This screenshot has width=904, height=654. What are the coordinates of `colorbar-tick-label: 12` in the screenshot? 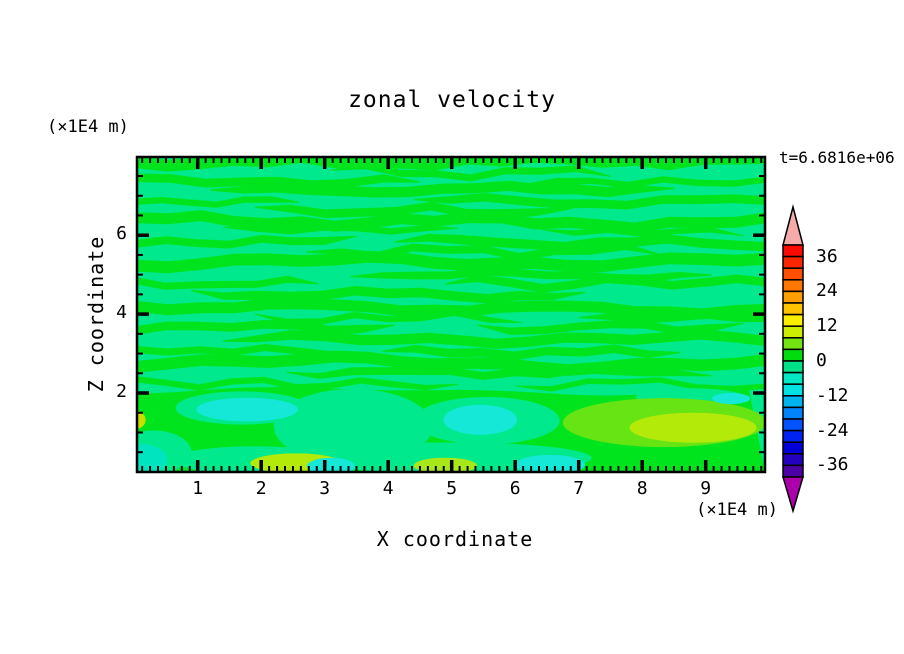 It's located at (827, 326).